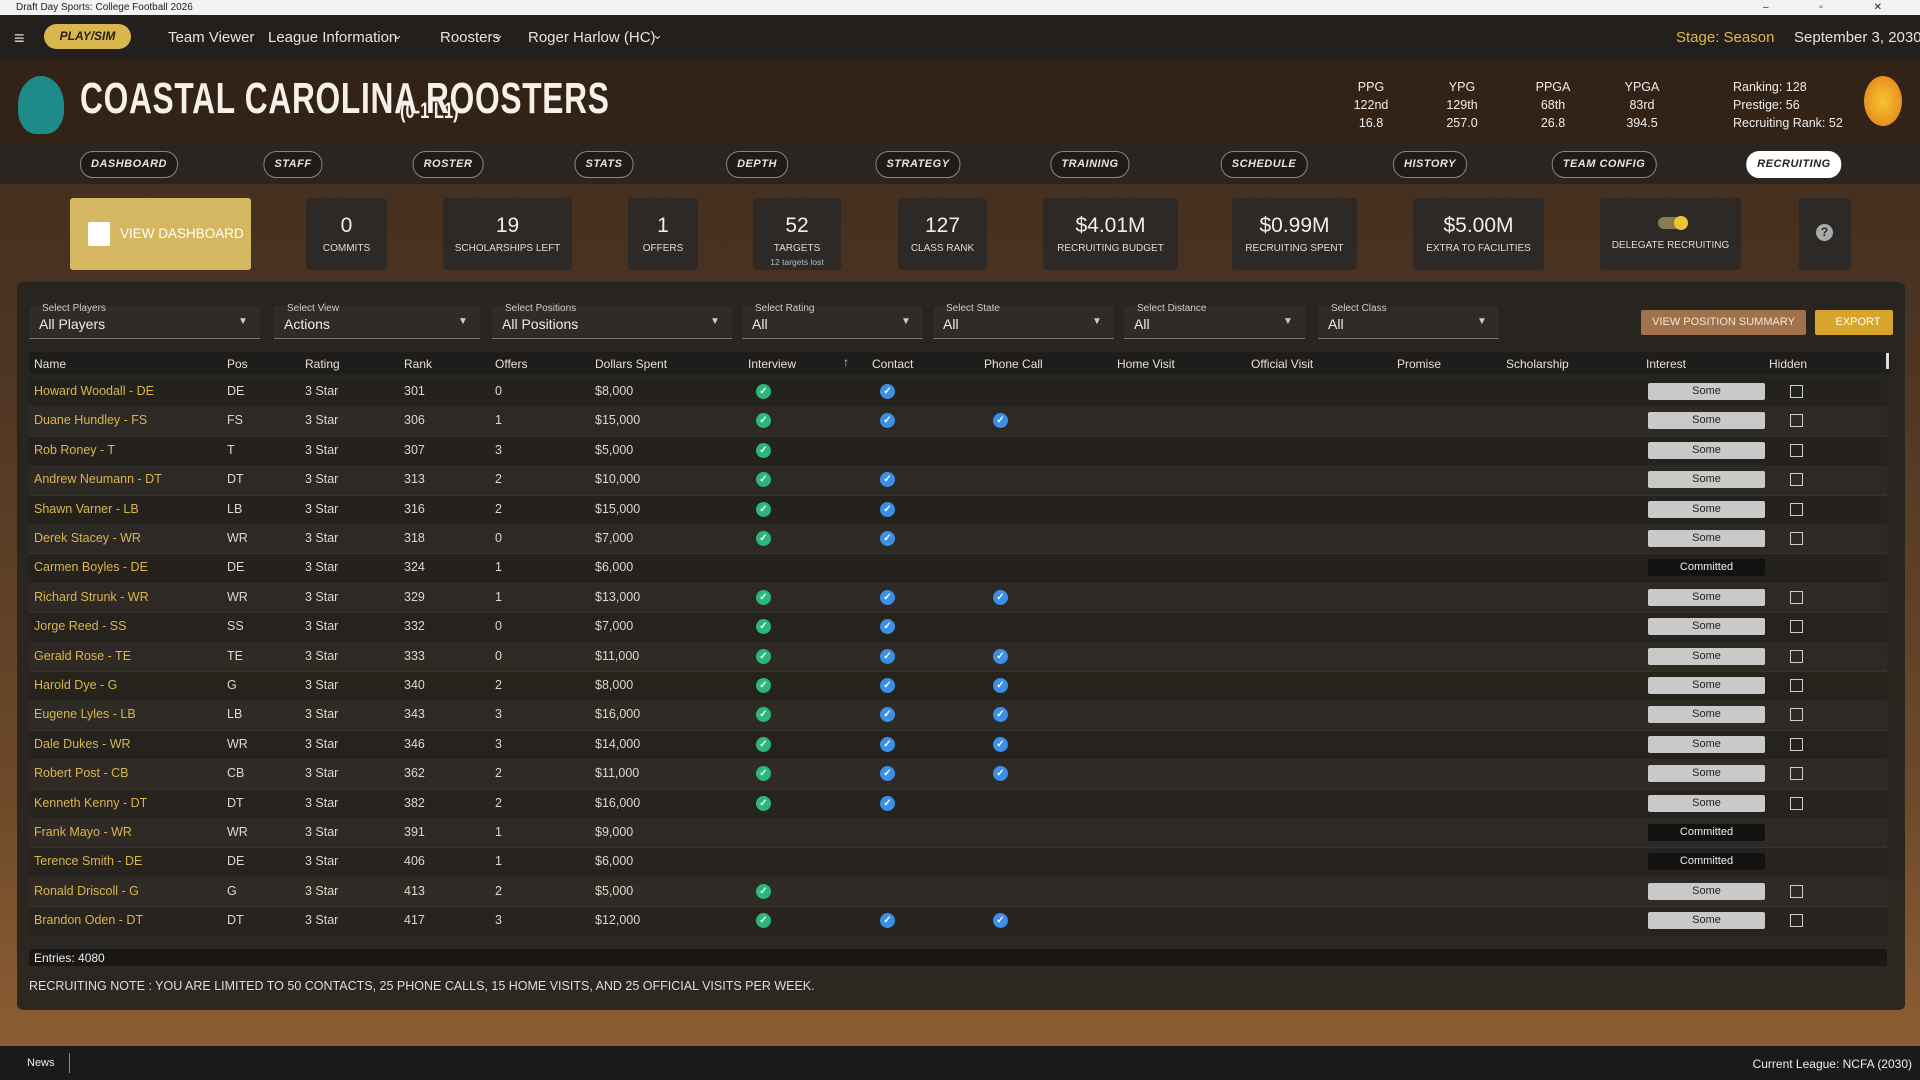  What do you see at coordinates (85, 714) in the screenshot?
I see `player-name: Eugene Lyles - LB` at bounding box center [85, 714].